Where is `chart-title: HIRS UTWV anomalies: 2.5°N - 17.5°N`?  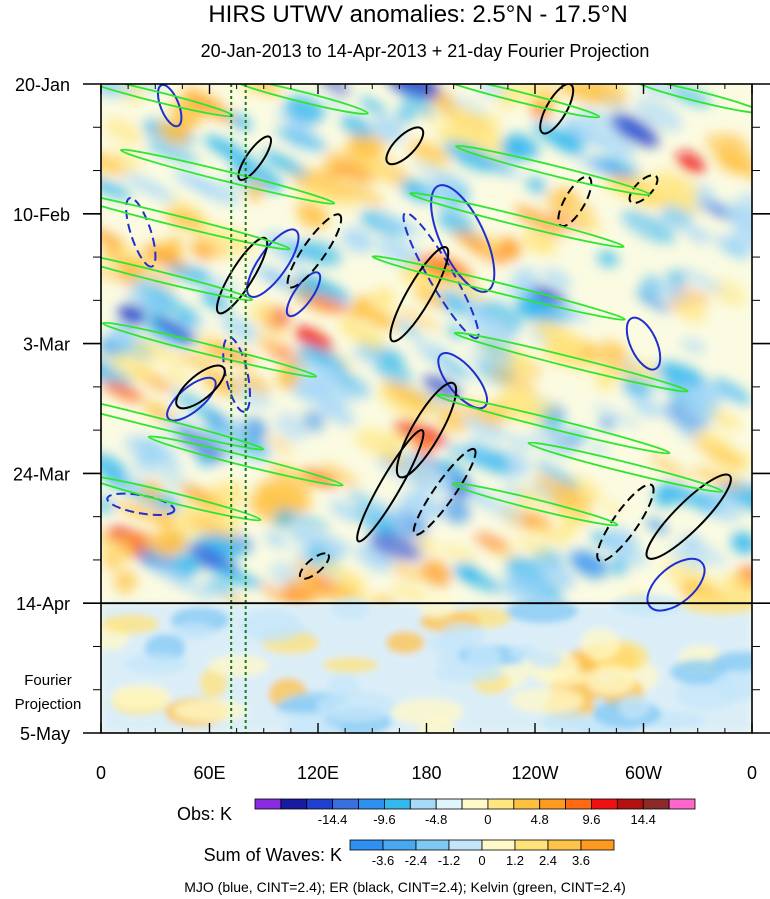 chart-title: HIRS UTWV anomalies: 2.5°N - 17.5°N is located at coordinates (417, 14).